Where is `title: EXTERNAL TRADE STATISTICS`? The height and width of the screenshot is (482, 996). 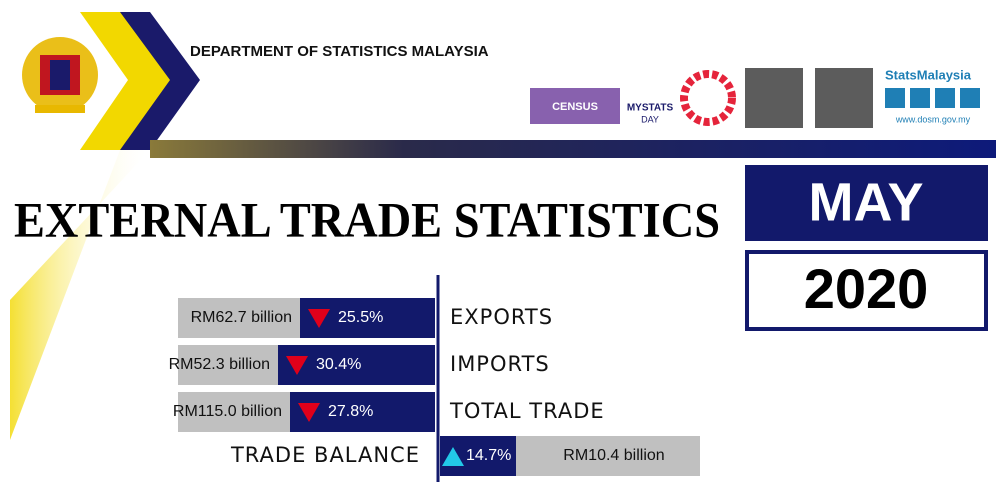
title: EXTERNAL TRADE STATISTICS is located at coordinates (367, 219).